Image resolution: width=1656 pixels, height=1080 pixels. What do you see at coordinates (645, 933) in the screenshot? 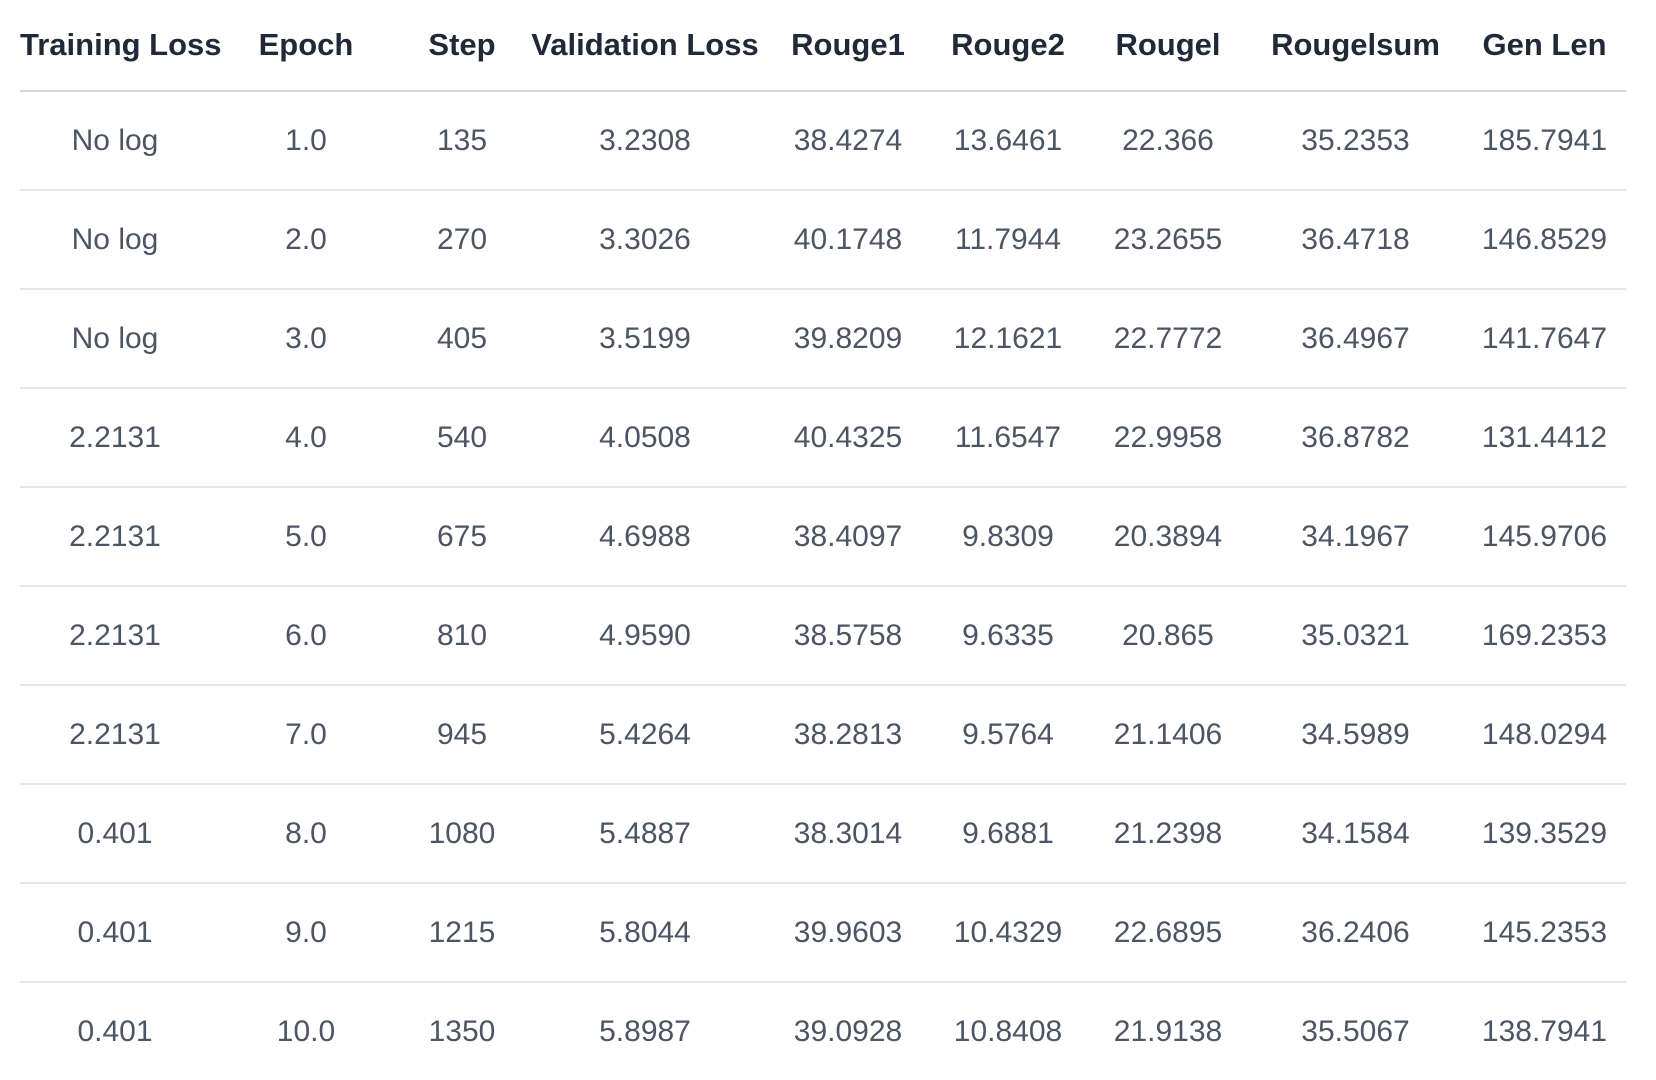
I see `table-cell-validation-loss: 5.8044` at bounding box center [645, 933].